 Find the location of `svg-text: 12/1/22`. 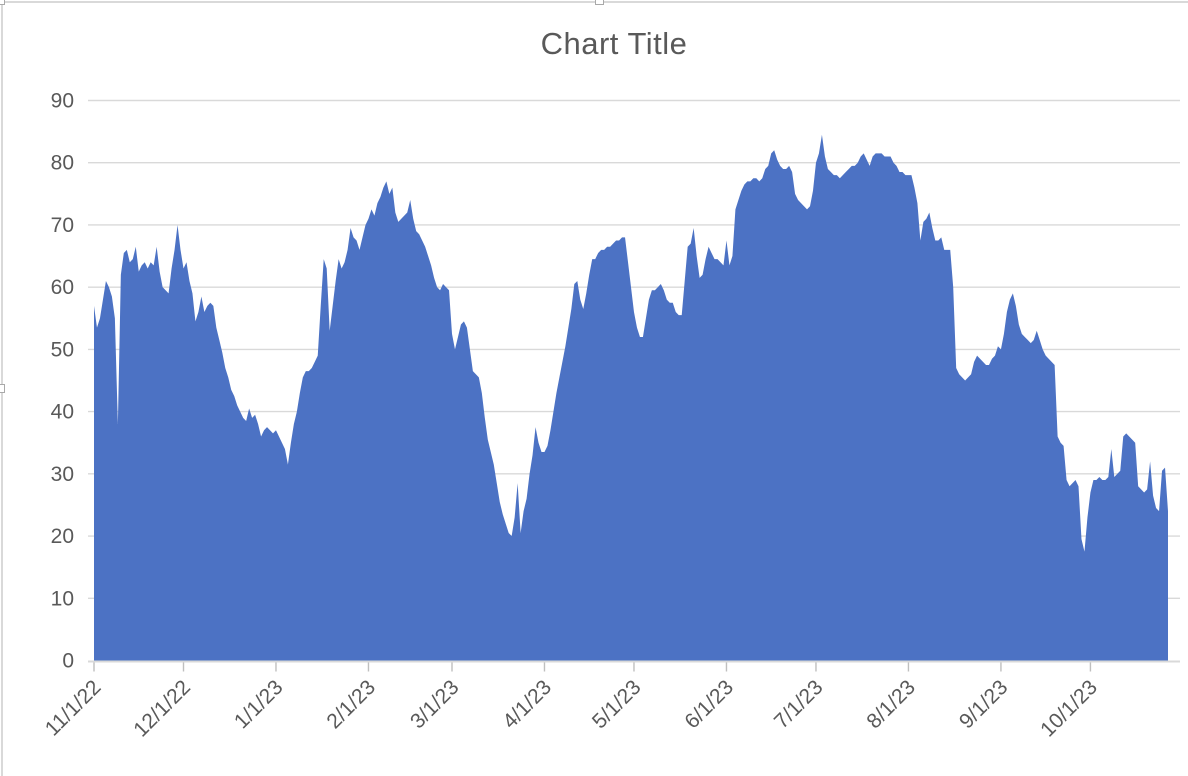

svg-text: 12/1/22 is located at coordinates (162, 709).